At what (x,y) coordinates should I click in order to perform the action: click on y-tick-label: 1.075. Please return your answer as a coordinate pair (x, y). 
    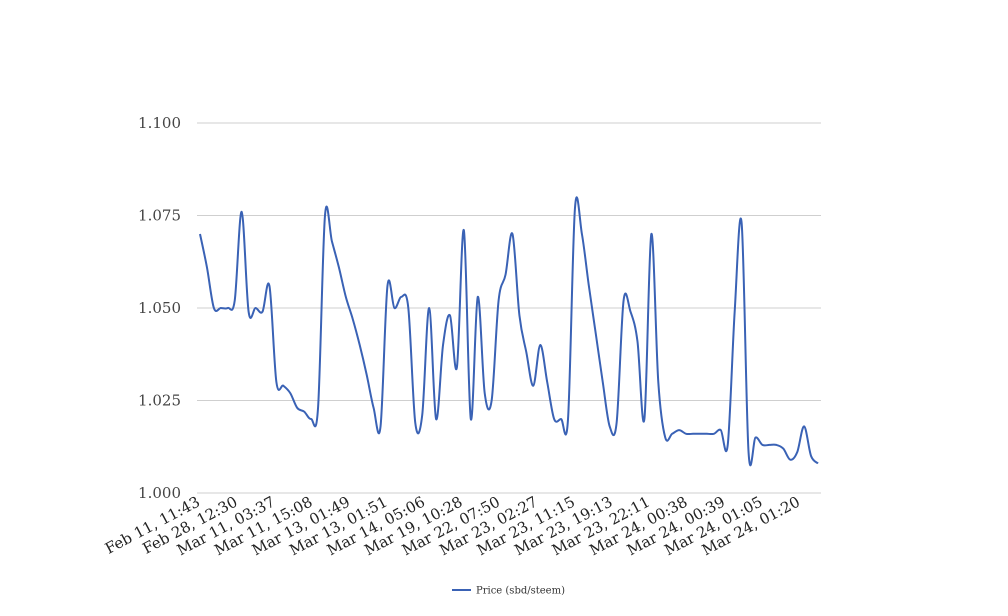
    Looking at the image, I should click on (159, 216).